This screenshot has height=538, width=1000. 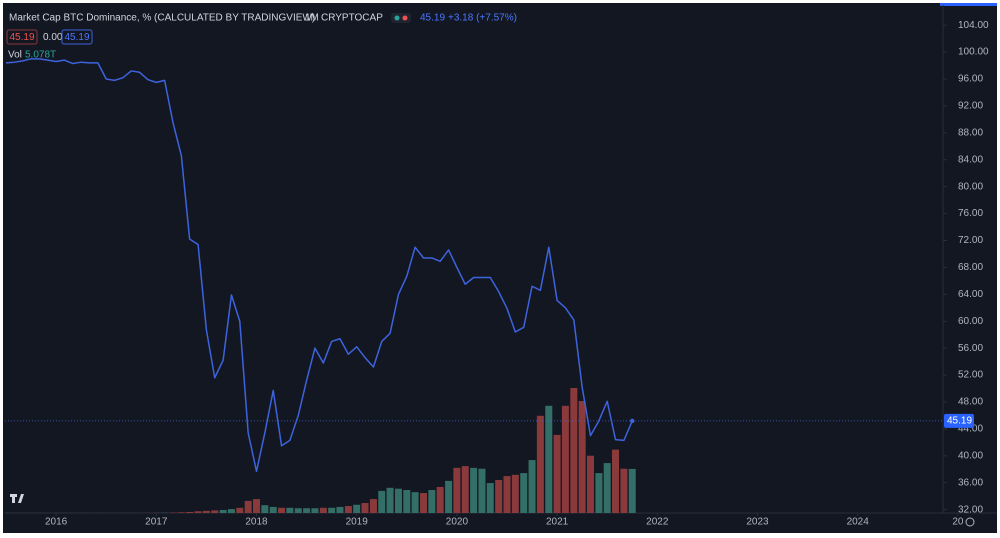 I want to click on y-tick-label: 92.00, so click(x=970, y=106).